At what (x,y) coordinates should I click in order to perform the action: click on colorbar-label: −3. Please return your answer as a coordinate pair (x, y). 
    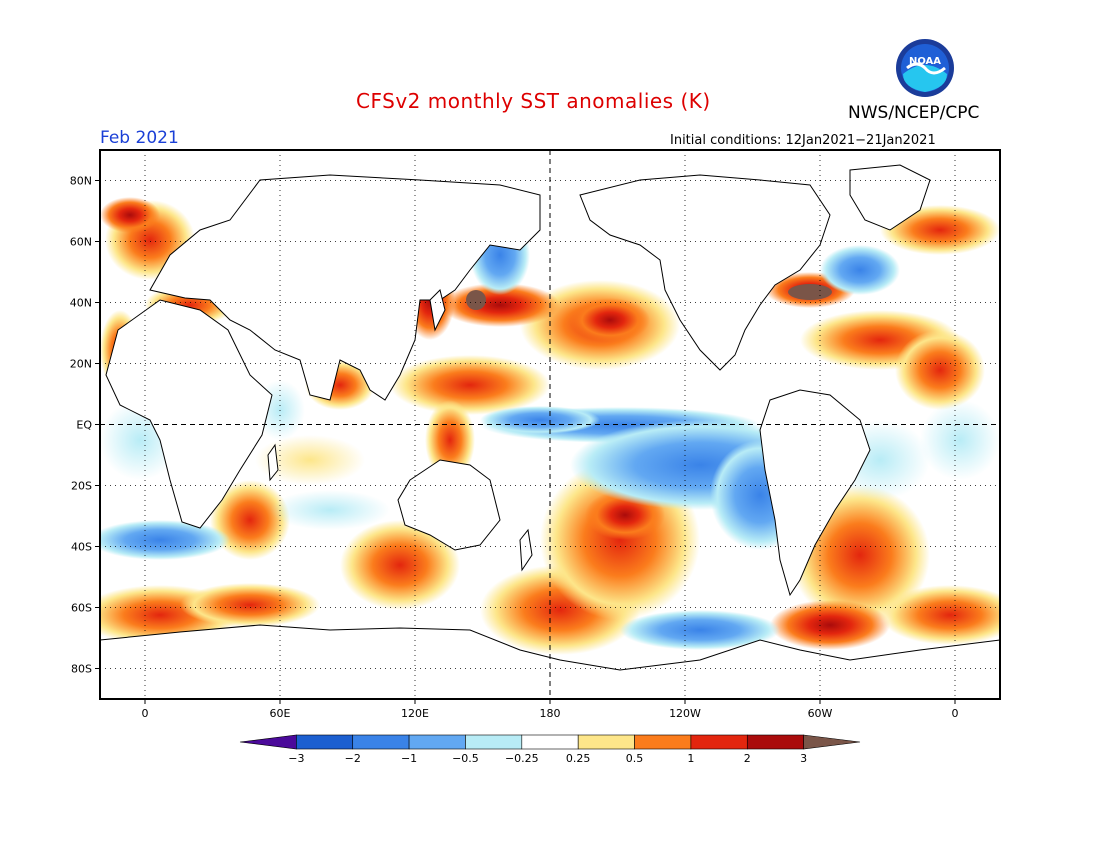
    Looking at the image, I should click on (296, 758).